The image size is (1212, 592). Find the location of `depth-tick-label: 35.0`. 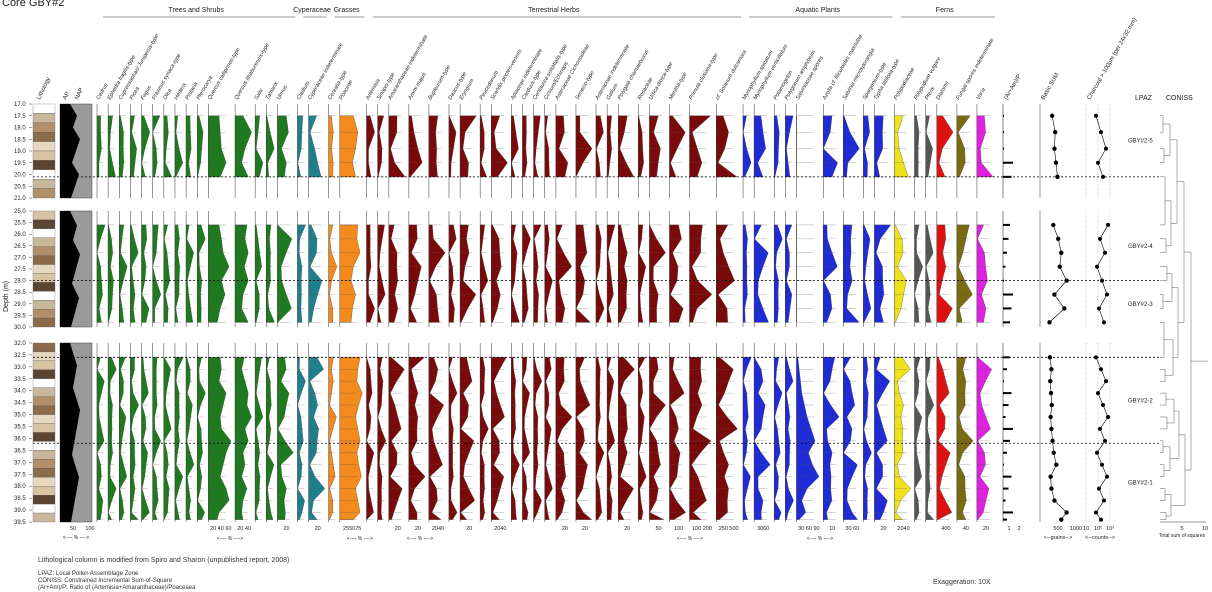

depth-tick-label: 35.0 is located at coordinates (20, 416).